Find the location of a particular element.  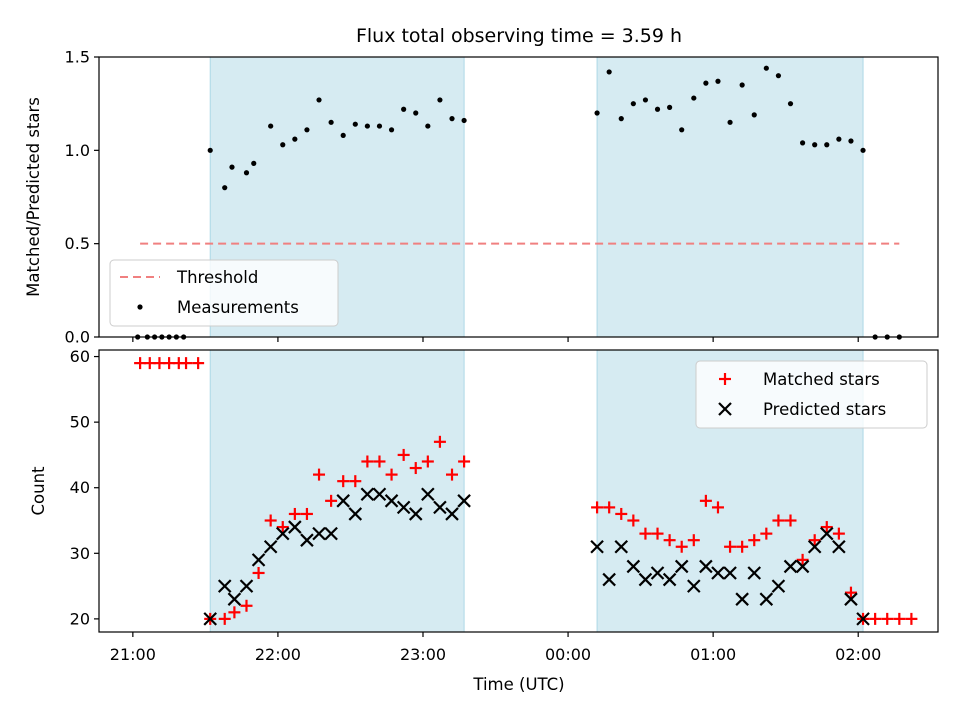

top-legend-box is located at coordinates (224, 293).